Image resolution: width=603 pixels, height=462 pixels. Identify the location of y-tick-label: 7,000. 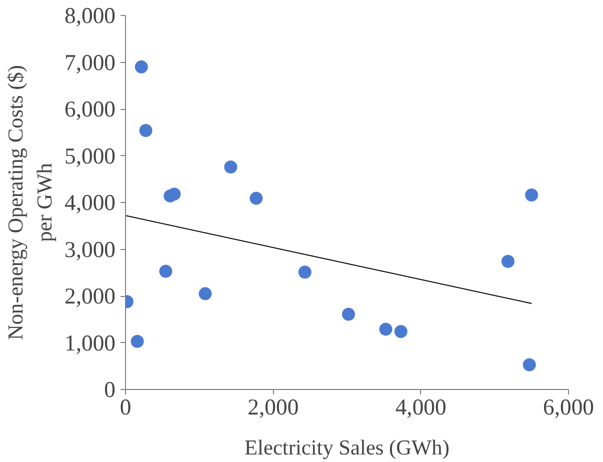
(90, 62).